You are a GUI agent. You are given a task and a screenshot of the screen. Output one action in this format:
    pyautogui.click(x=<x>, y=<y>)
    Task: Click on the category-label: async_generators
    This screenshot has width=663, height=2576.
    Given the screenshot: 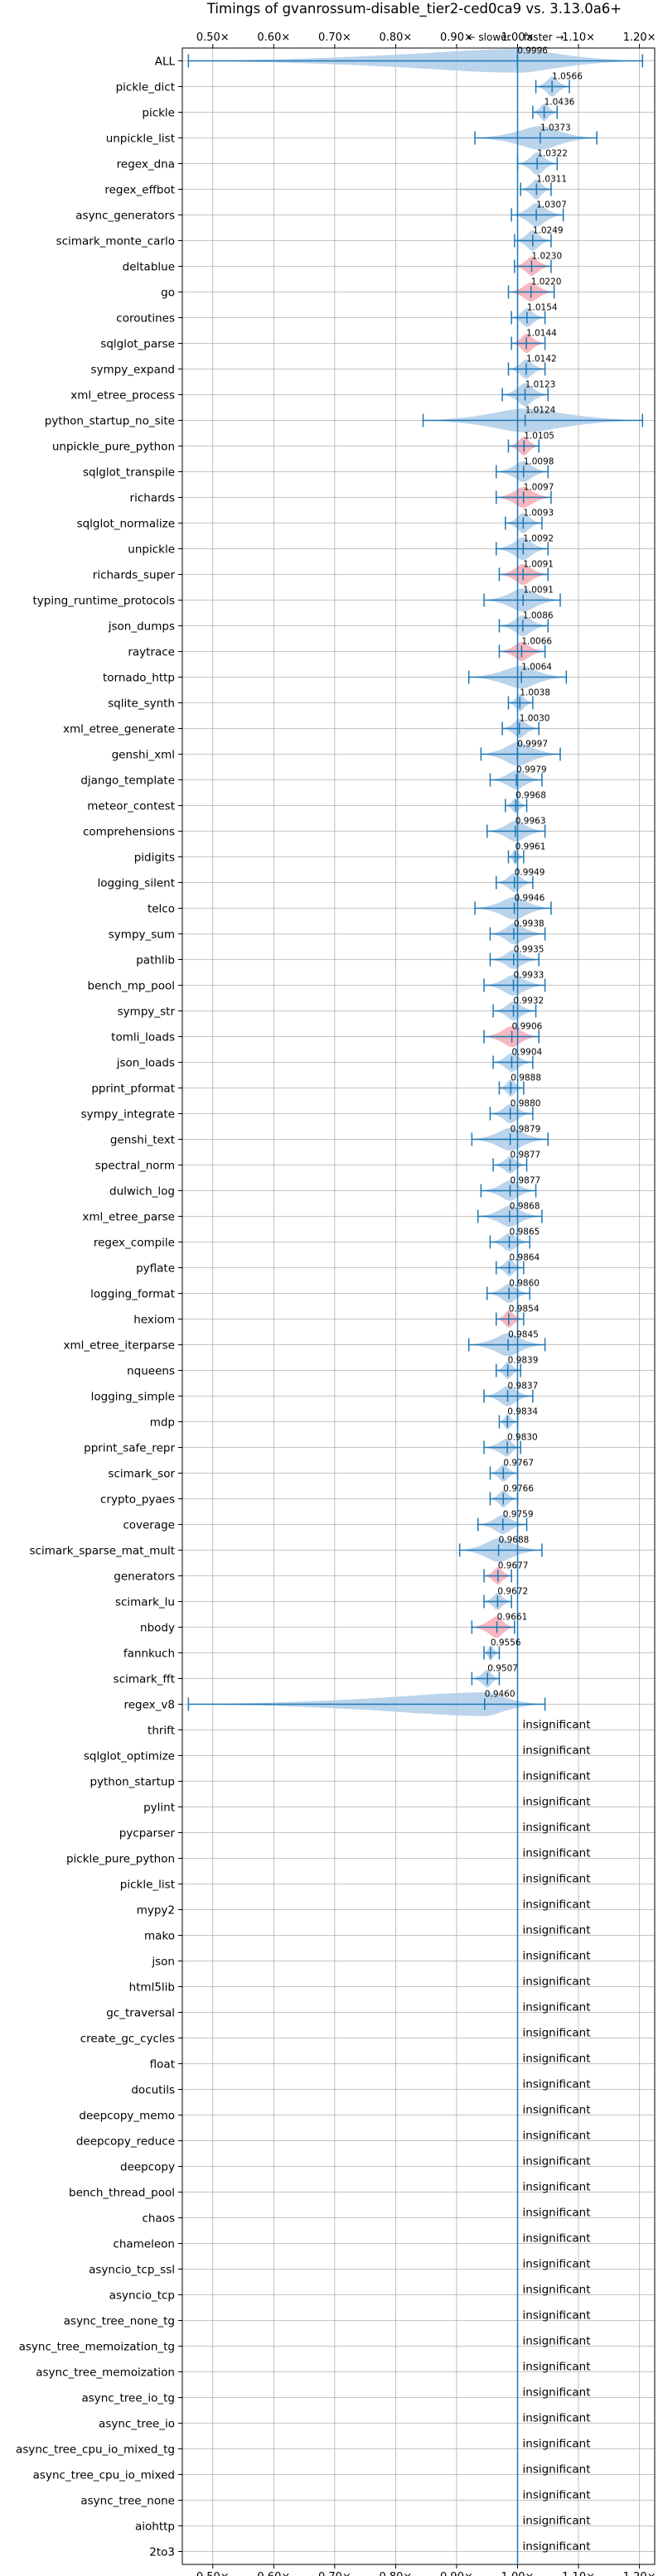 What is the action you would take?
    pyautogui.click(x=125, y=216)
    